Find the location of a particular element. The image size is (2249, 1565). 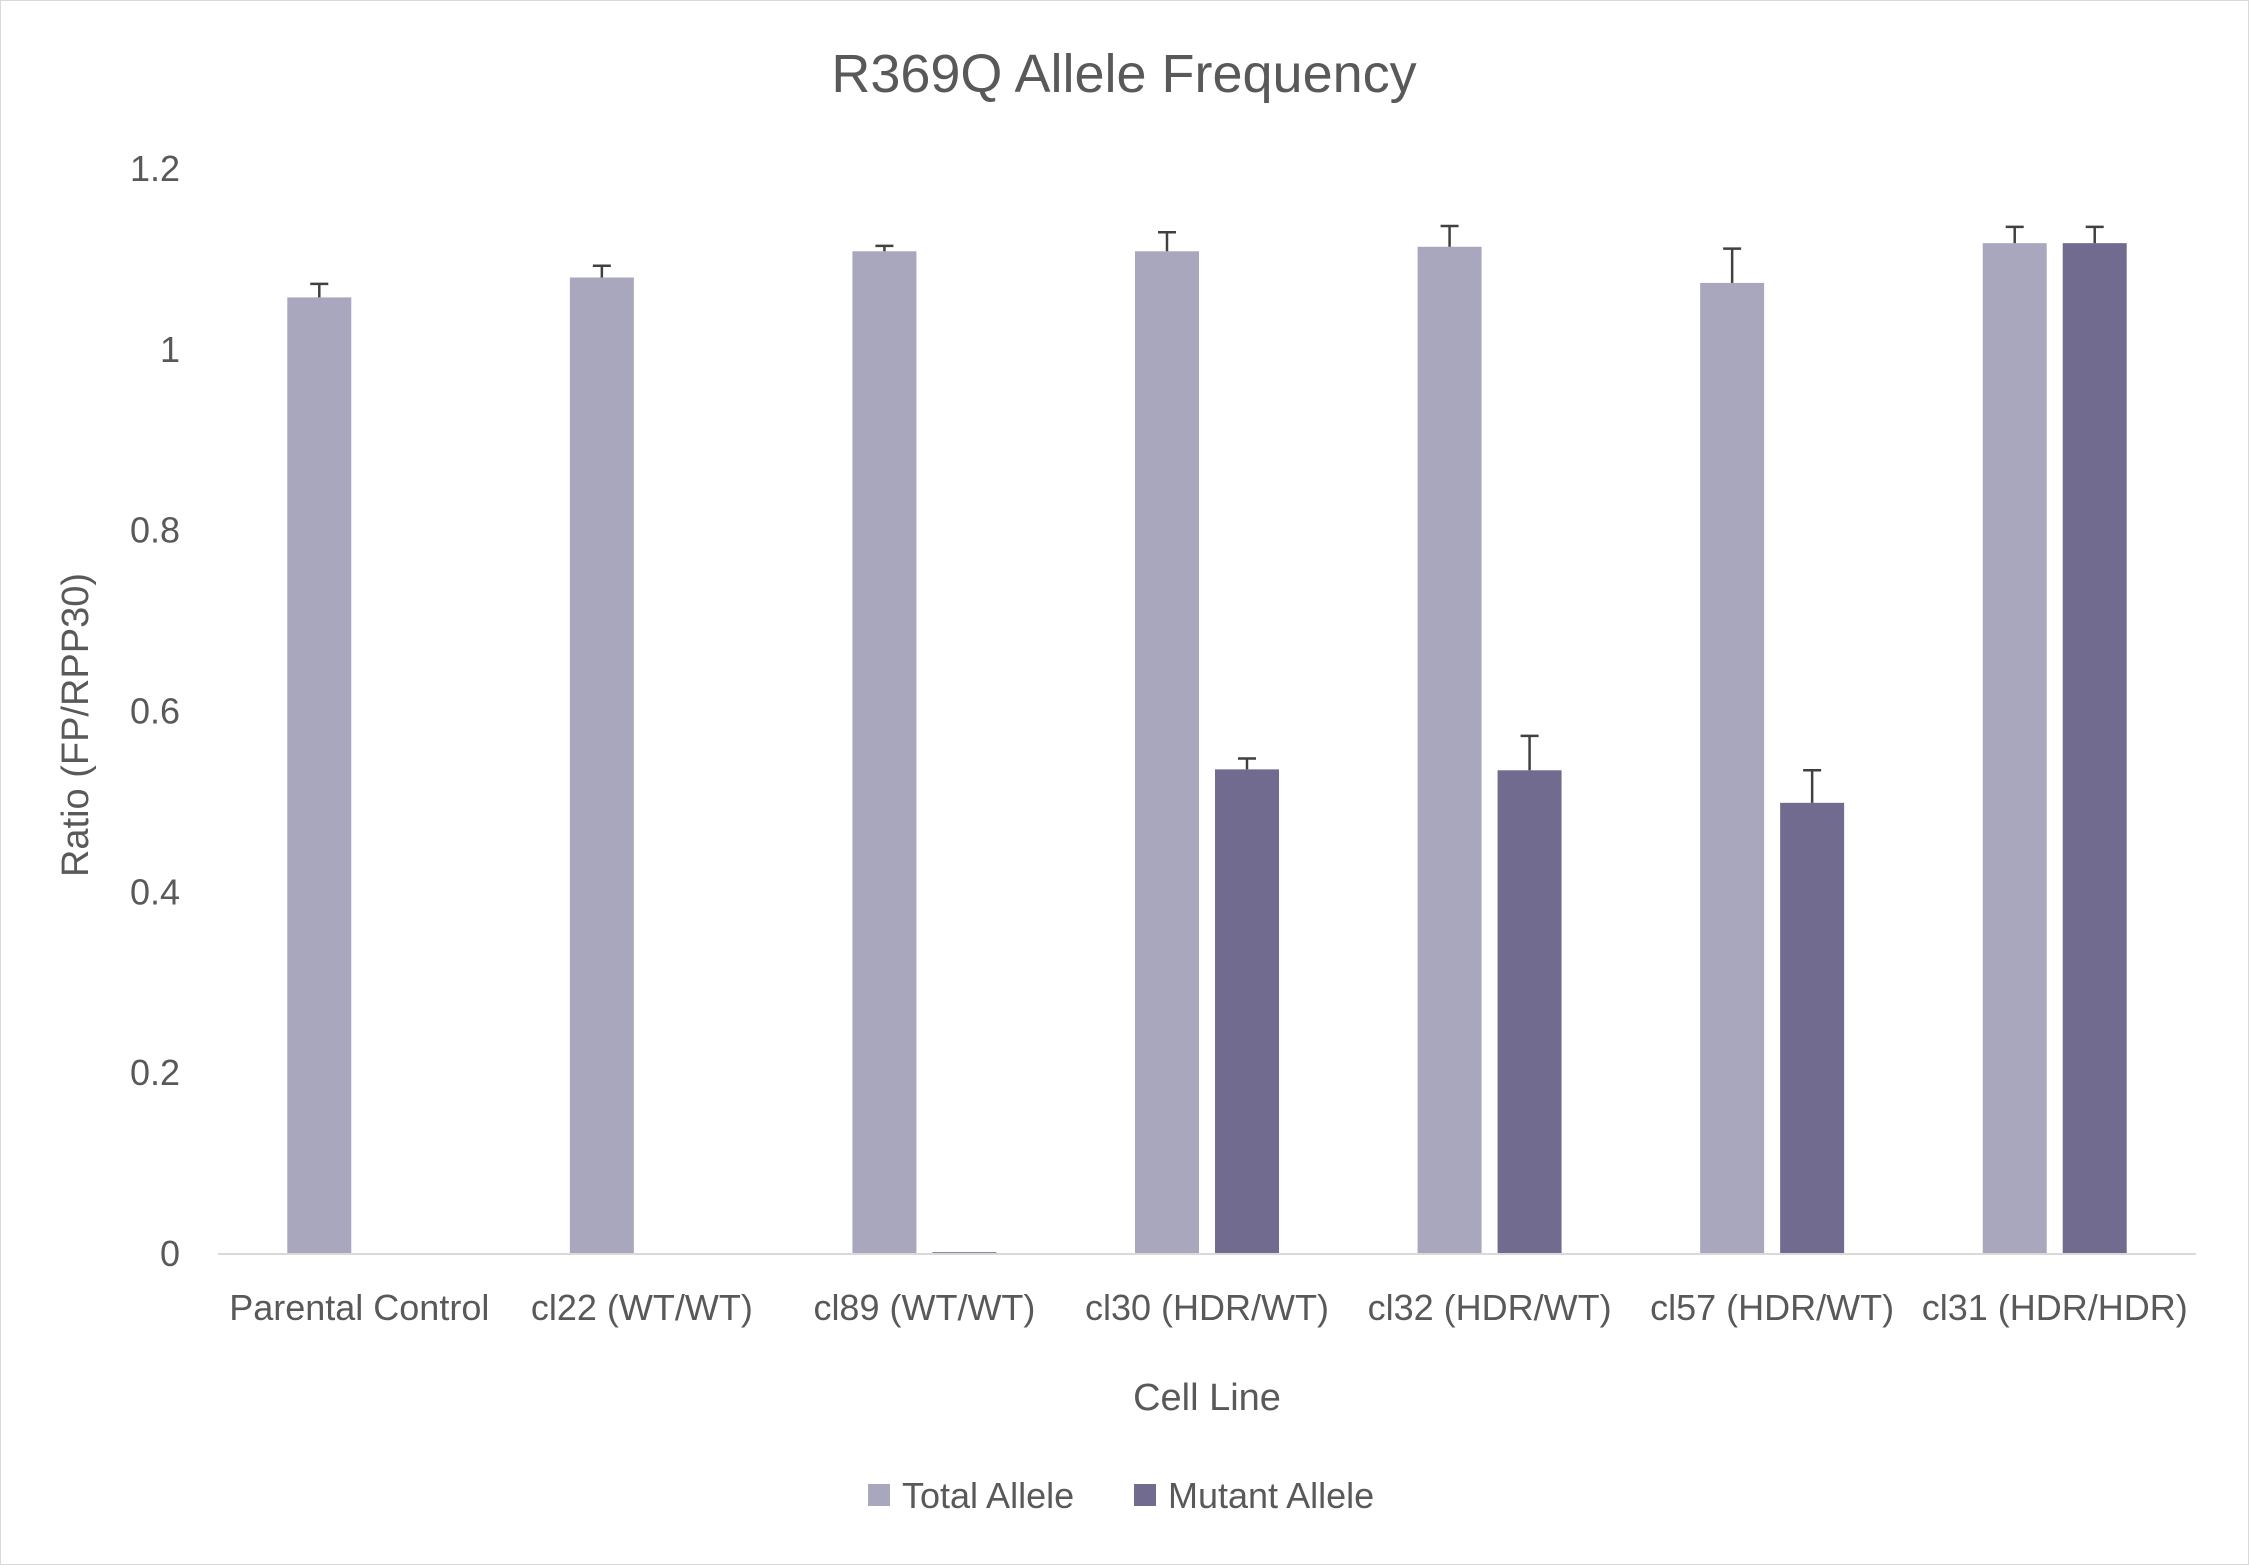

y-tick-label: 0 is located at coordinates (170, 1253).